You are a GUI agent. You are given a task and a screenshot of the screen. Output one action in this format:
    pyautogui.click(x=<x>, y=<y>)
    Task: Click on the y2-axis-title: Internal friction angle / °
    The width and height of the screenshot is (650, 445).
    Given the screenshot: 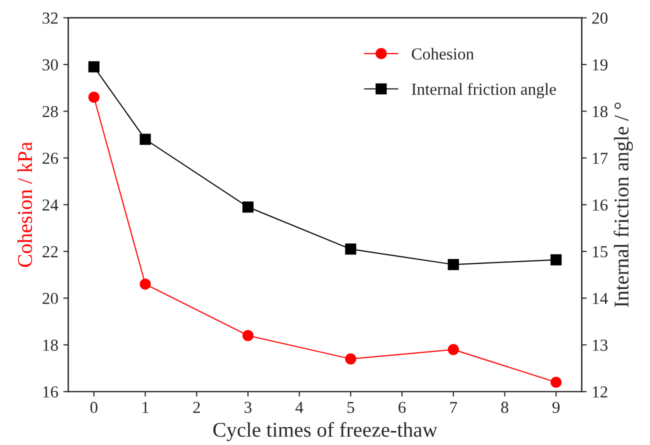 What is the action you would take?
    pyautogui.click(x=623, y=205)
    